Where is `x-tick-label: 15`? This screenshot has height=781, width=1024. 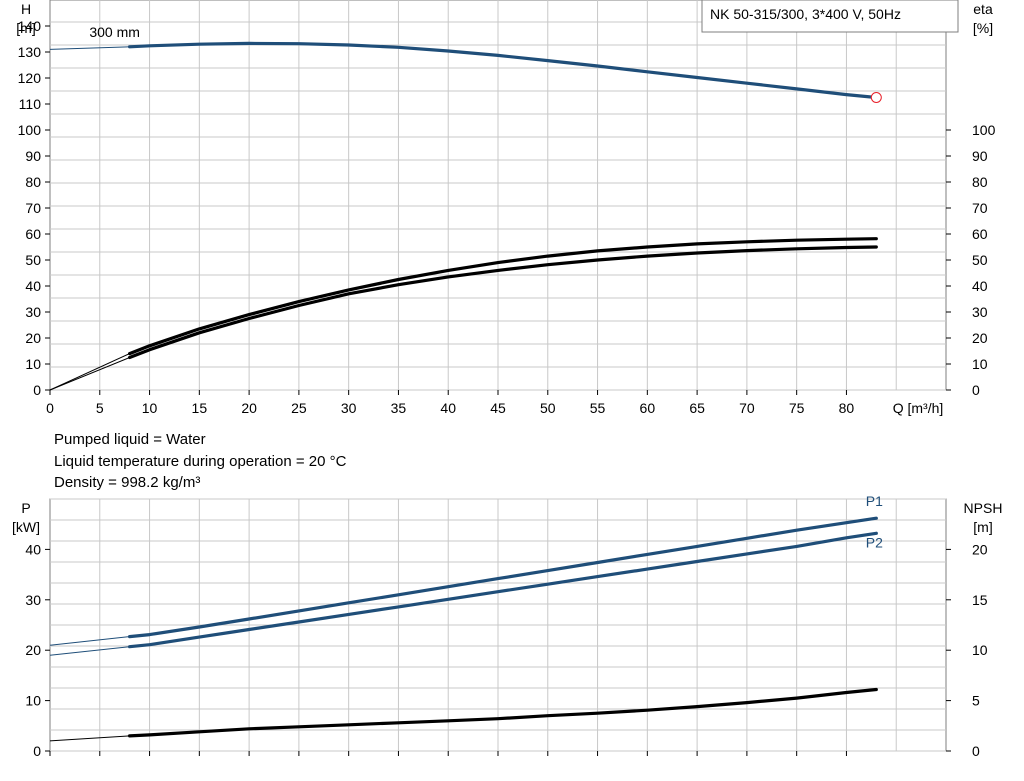
x-tick-label: 15 is located at coordinates (200, 408).